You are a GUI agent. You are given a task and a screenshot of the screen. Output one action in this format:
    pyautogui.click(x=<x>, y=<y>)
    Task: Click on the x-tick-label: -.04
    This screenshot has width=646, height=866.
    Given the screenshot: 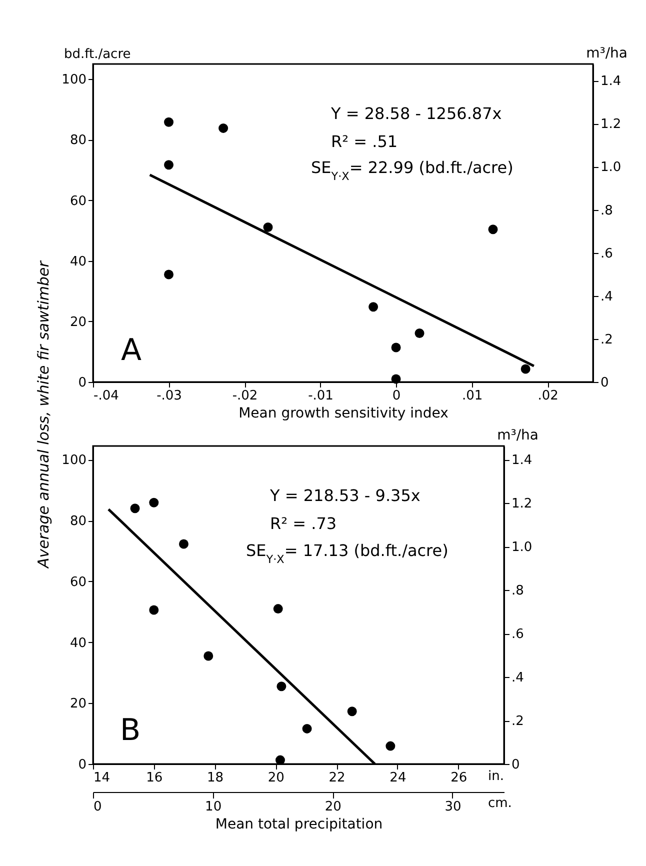 What is the action you would take?
    pyautogui.click(x=106, y=396)
    